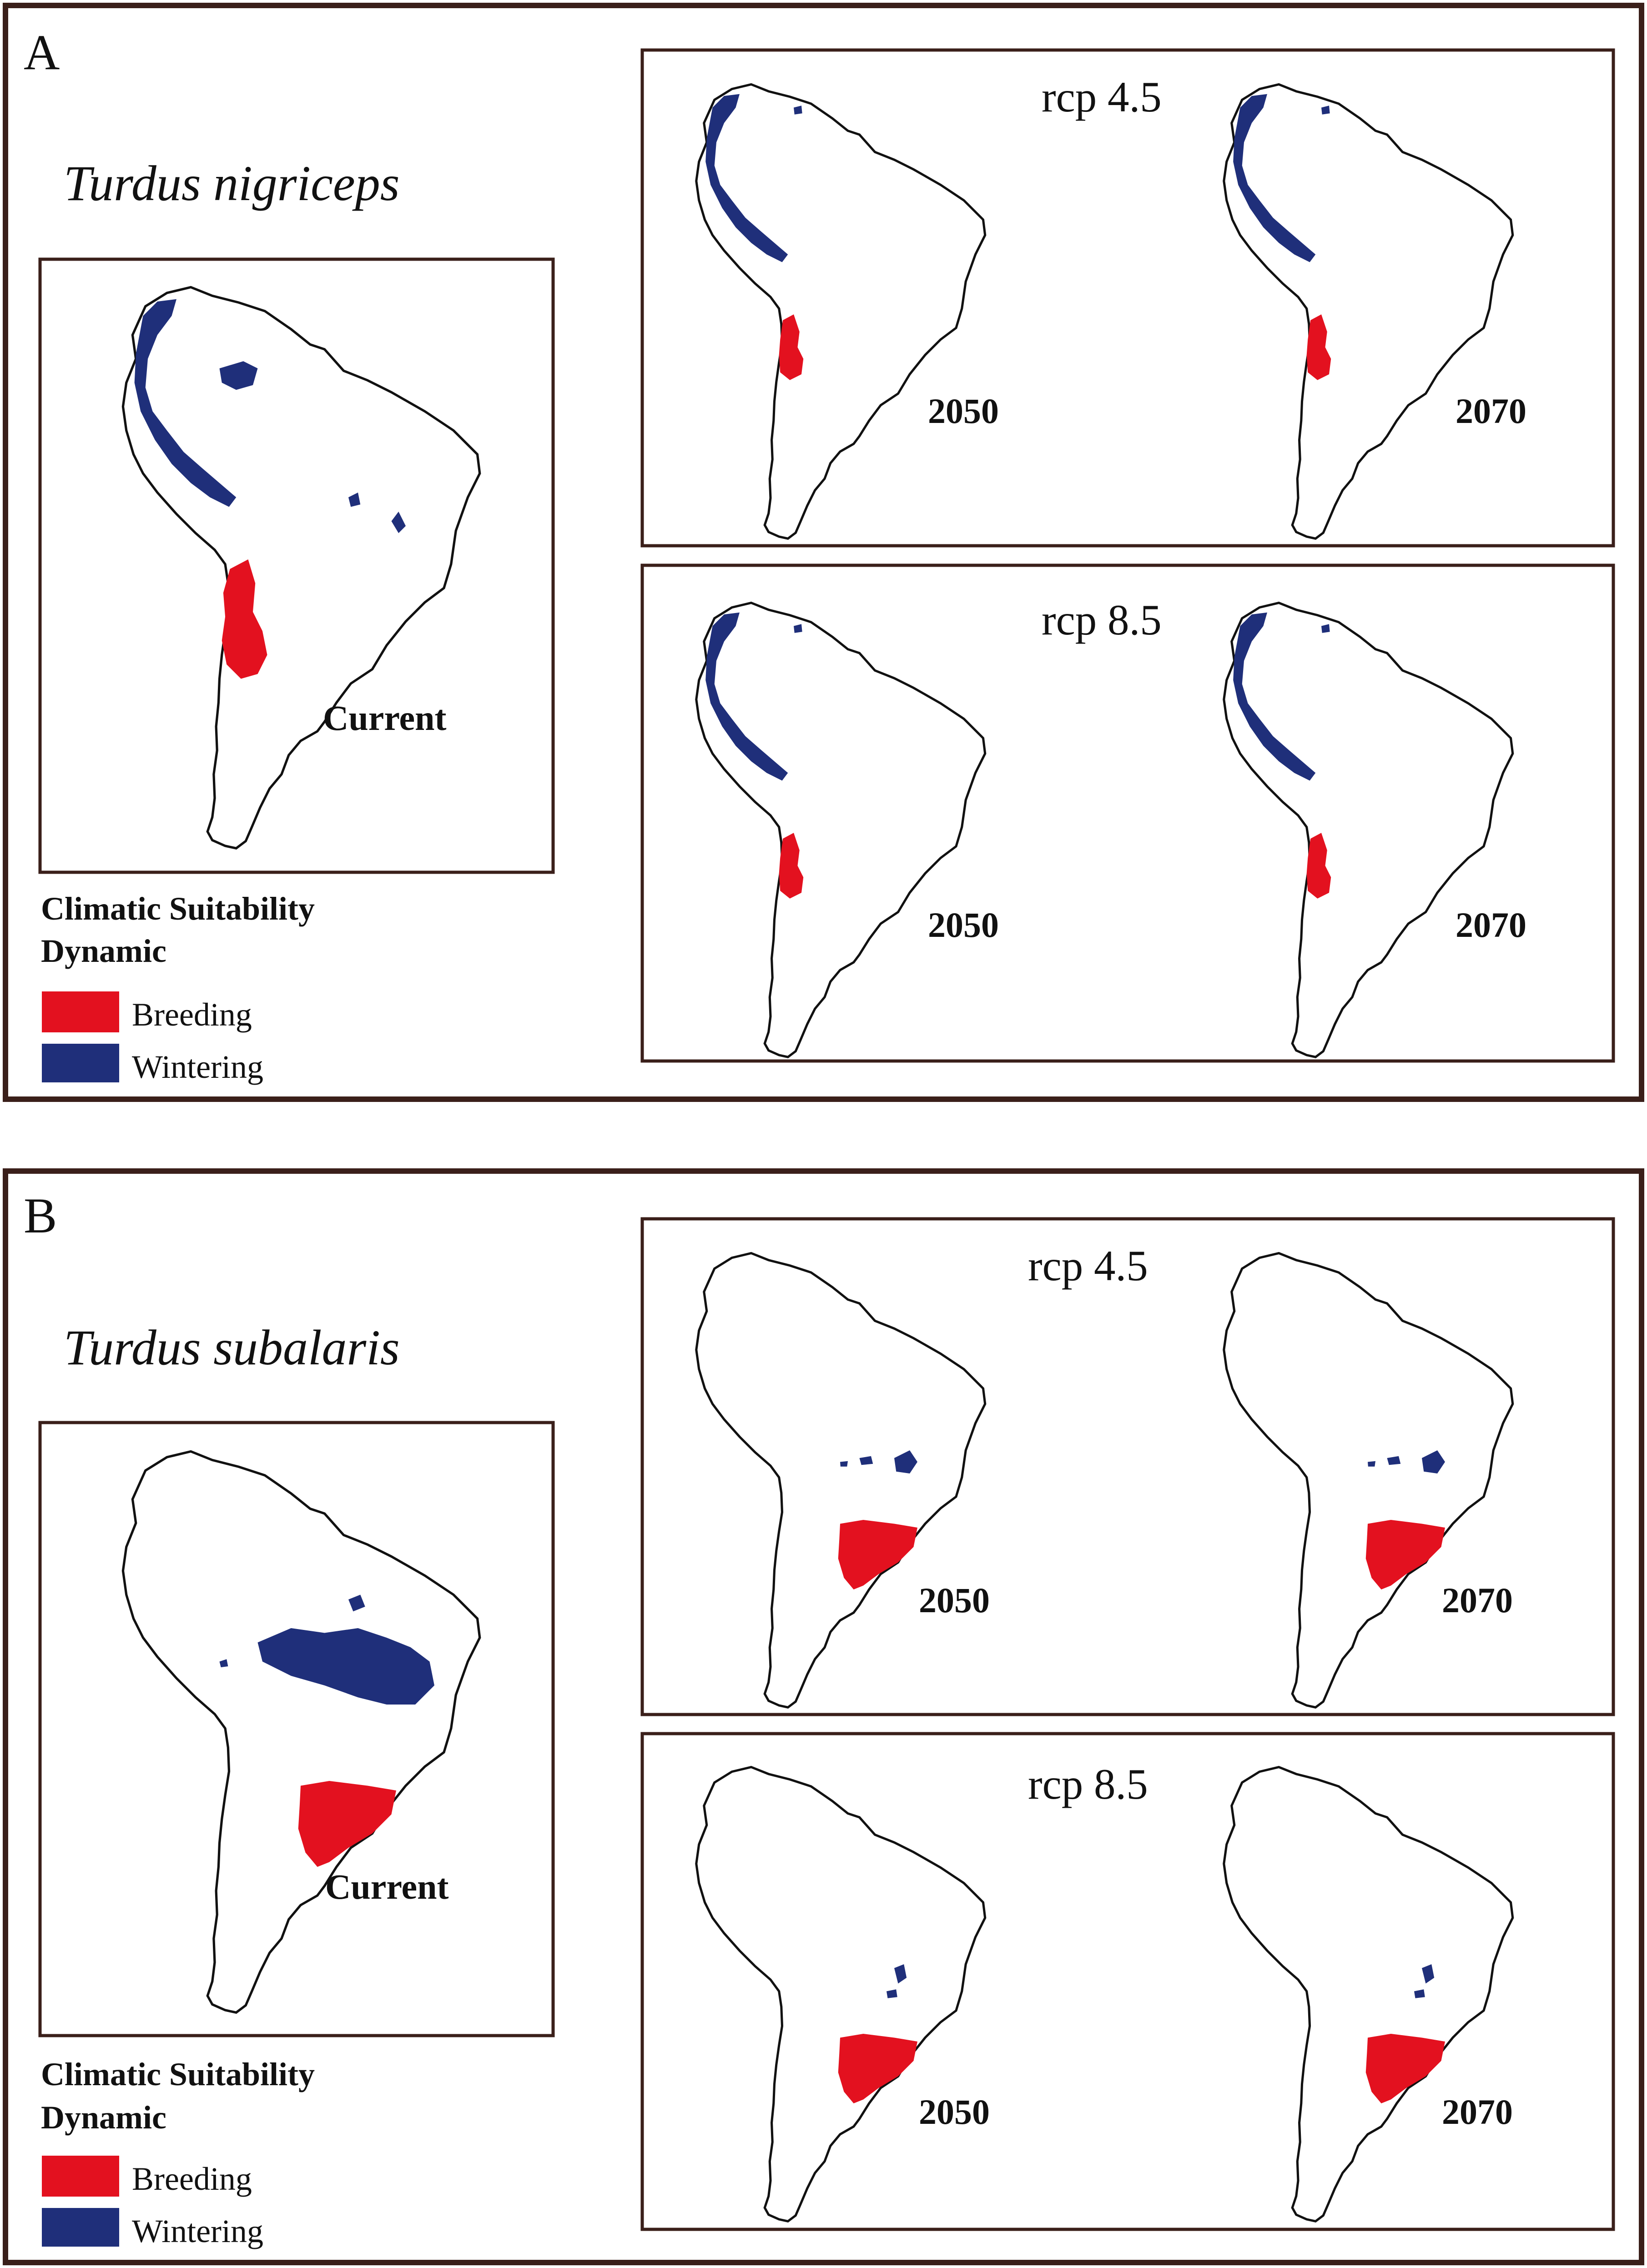  What do you see at coordinates (232, 1347) in the screenshot?
I see `species-name: Turdus subalaris` at bounding box center [232, 1347].